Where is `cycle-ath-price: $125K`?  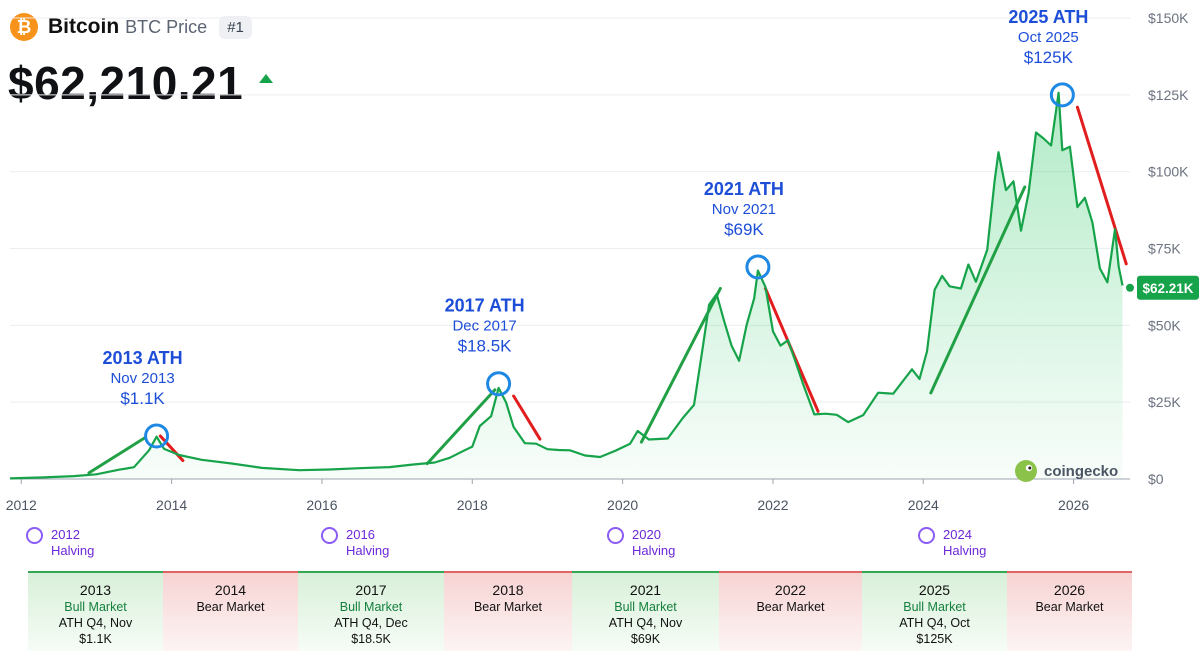
cycle-ath-price: $125K is located at coordinates (934, 639).